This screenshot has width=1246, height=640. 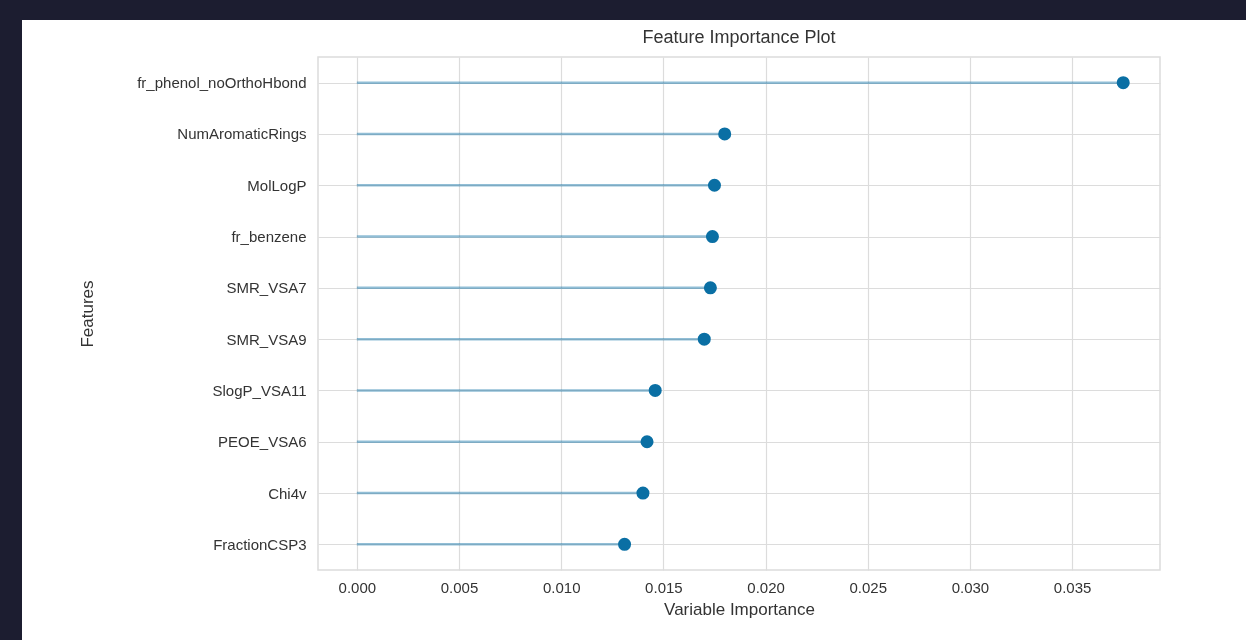 I want to click on y-tick-label: fr_phenol_noOrthoHbond, so click(x=222, y=83).